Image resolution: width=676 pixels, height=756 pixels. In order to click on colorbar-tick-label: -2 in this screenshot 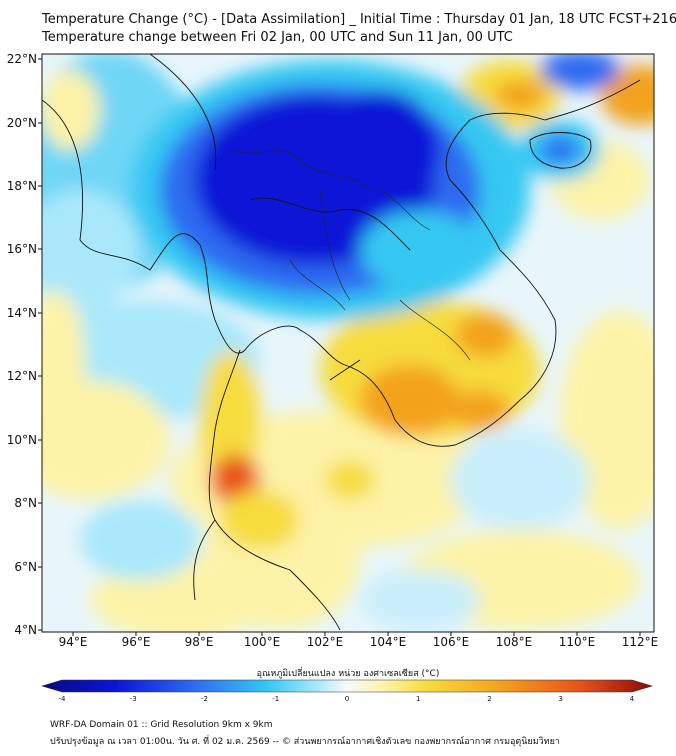, I will do `click(204, 699)`.